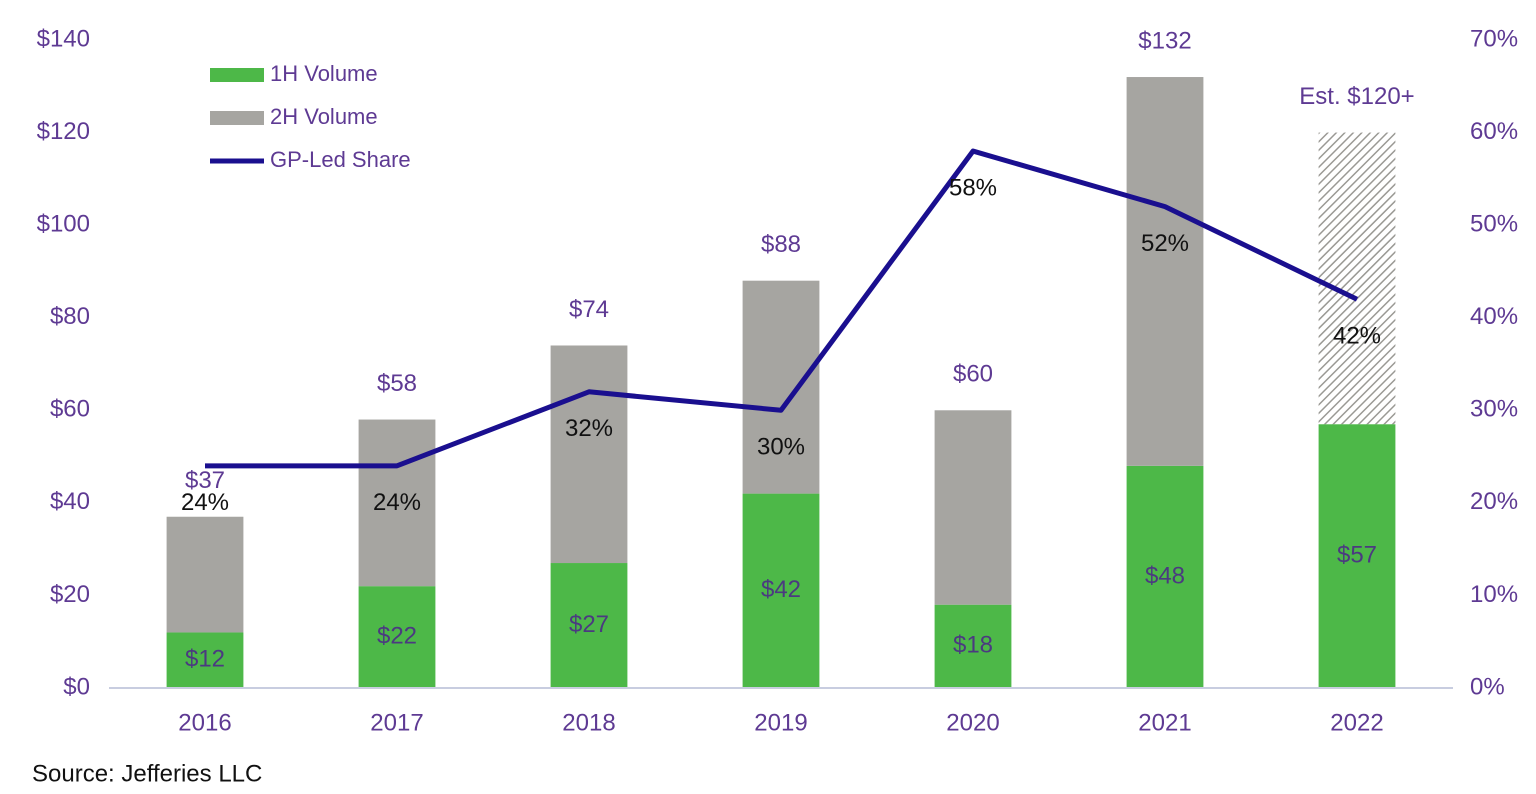 The width and height of the screenshot is (1536, 794). What do you see at coordinates (1494, 131) in the screenshot?
I see `y2-tick-label: 60%` at bounding box center [1494, 131].